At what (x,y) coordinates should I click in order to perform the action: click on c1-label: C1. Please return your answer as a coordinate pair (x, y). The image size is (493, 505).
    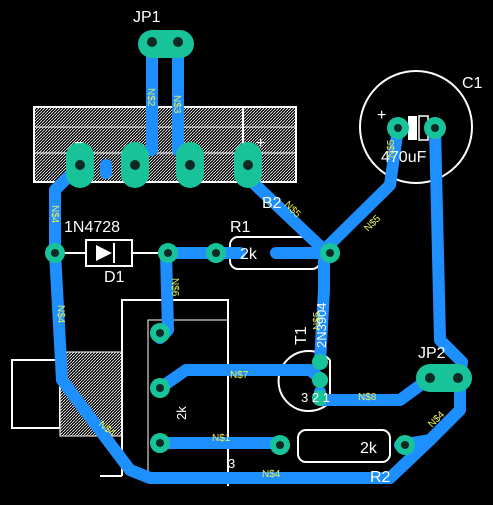
    Looking at the image, I should click on (472, 83).